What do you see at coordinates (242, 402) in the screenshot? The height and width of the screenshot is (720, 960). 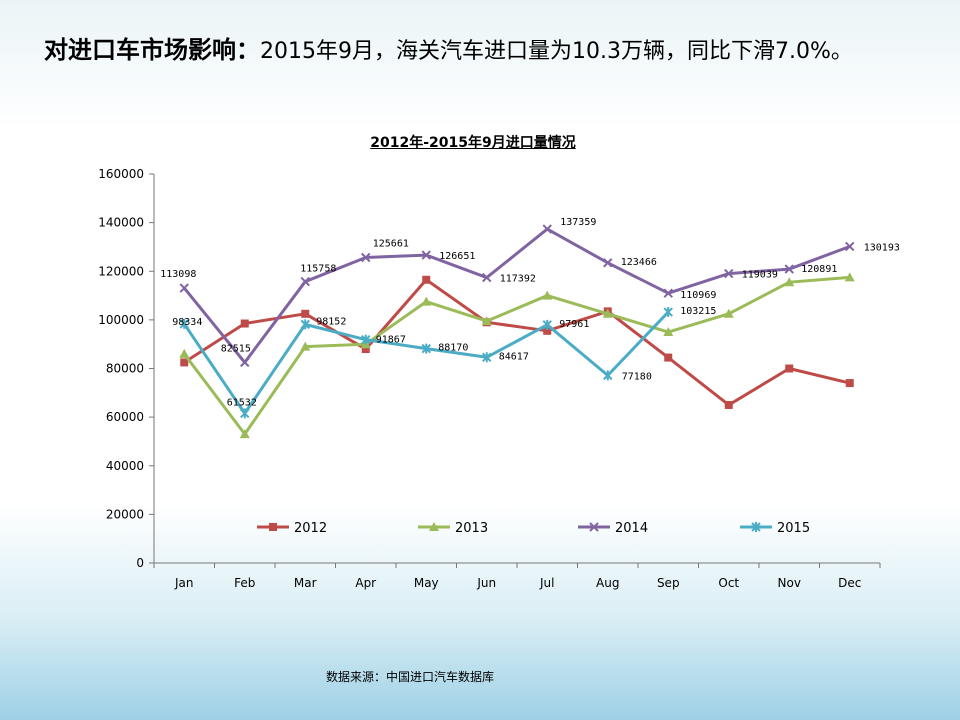 I see `data-label-2015: 61532` at bounding box center [242, 402].